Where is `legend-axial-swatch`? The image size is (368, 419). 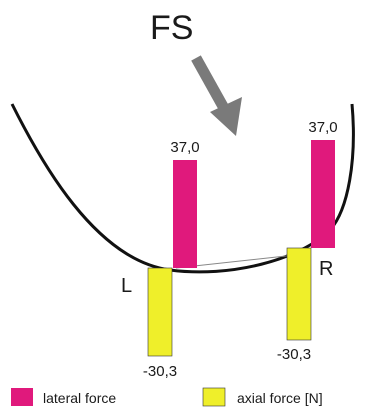 legend-axial-swatch is located at coordinates (214, 397).